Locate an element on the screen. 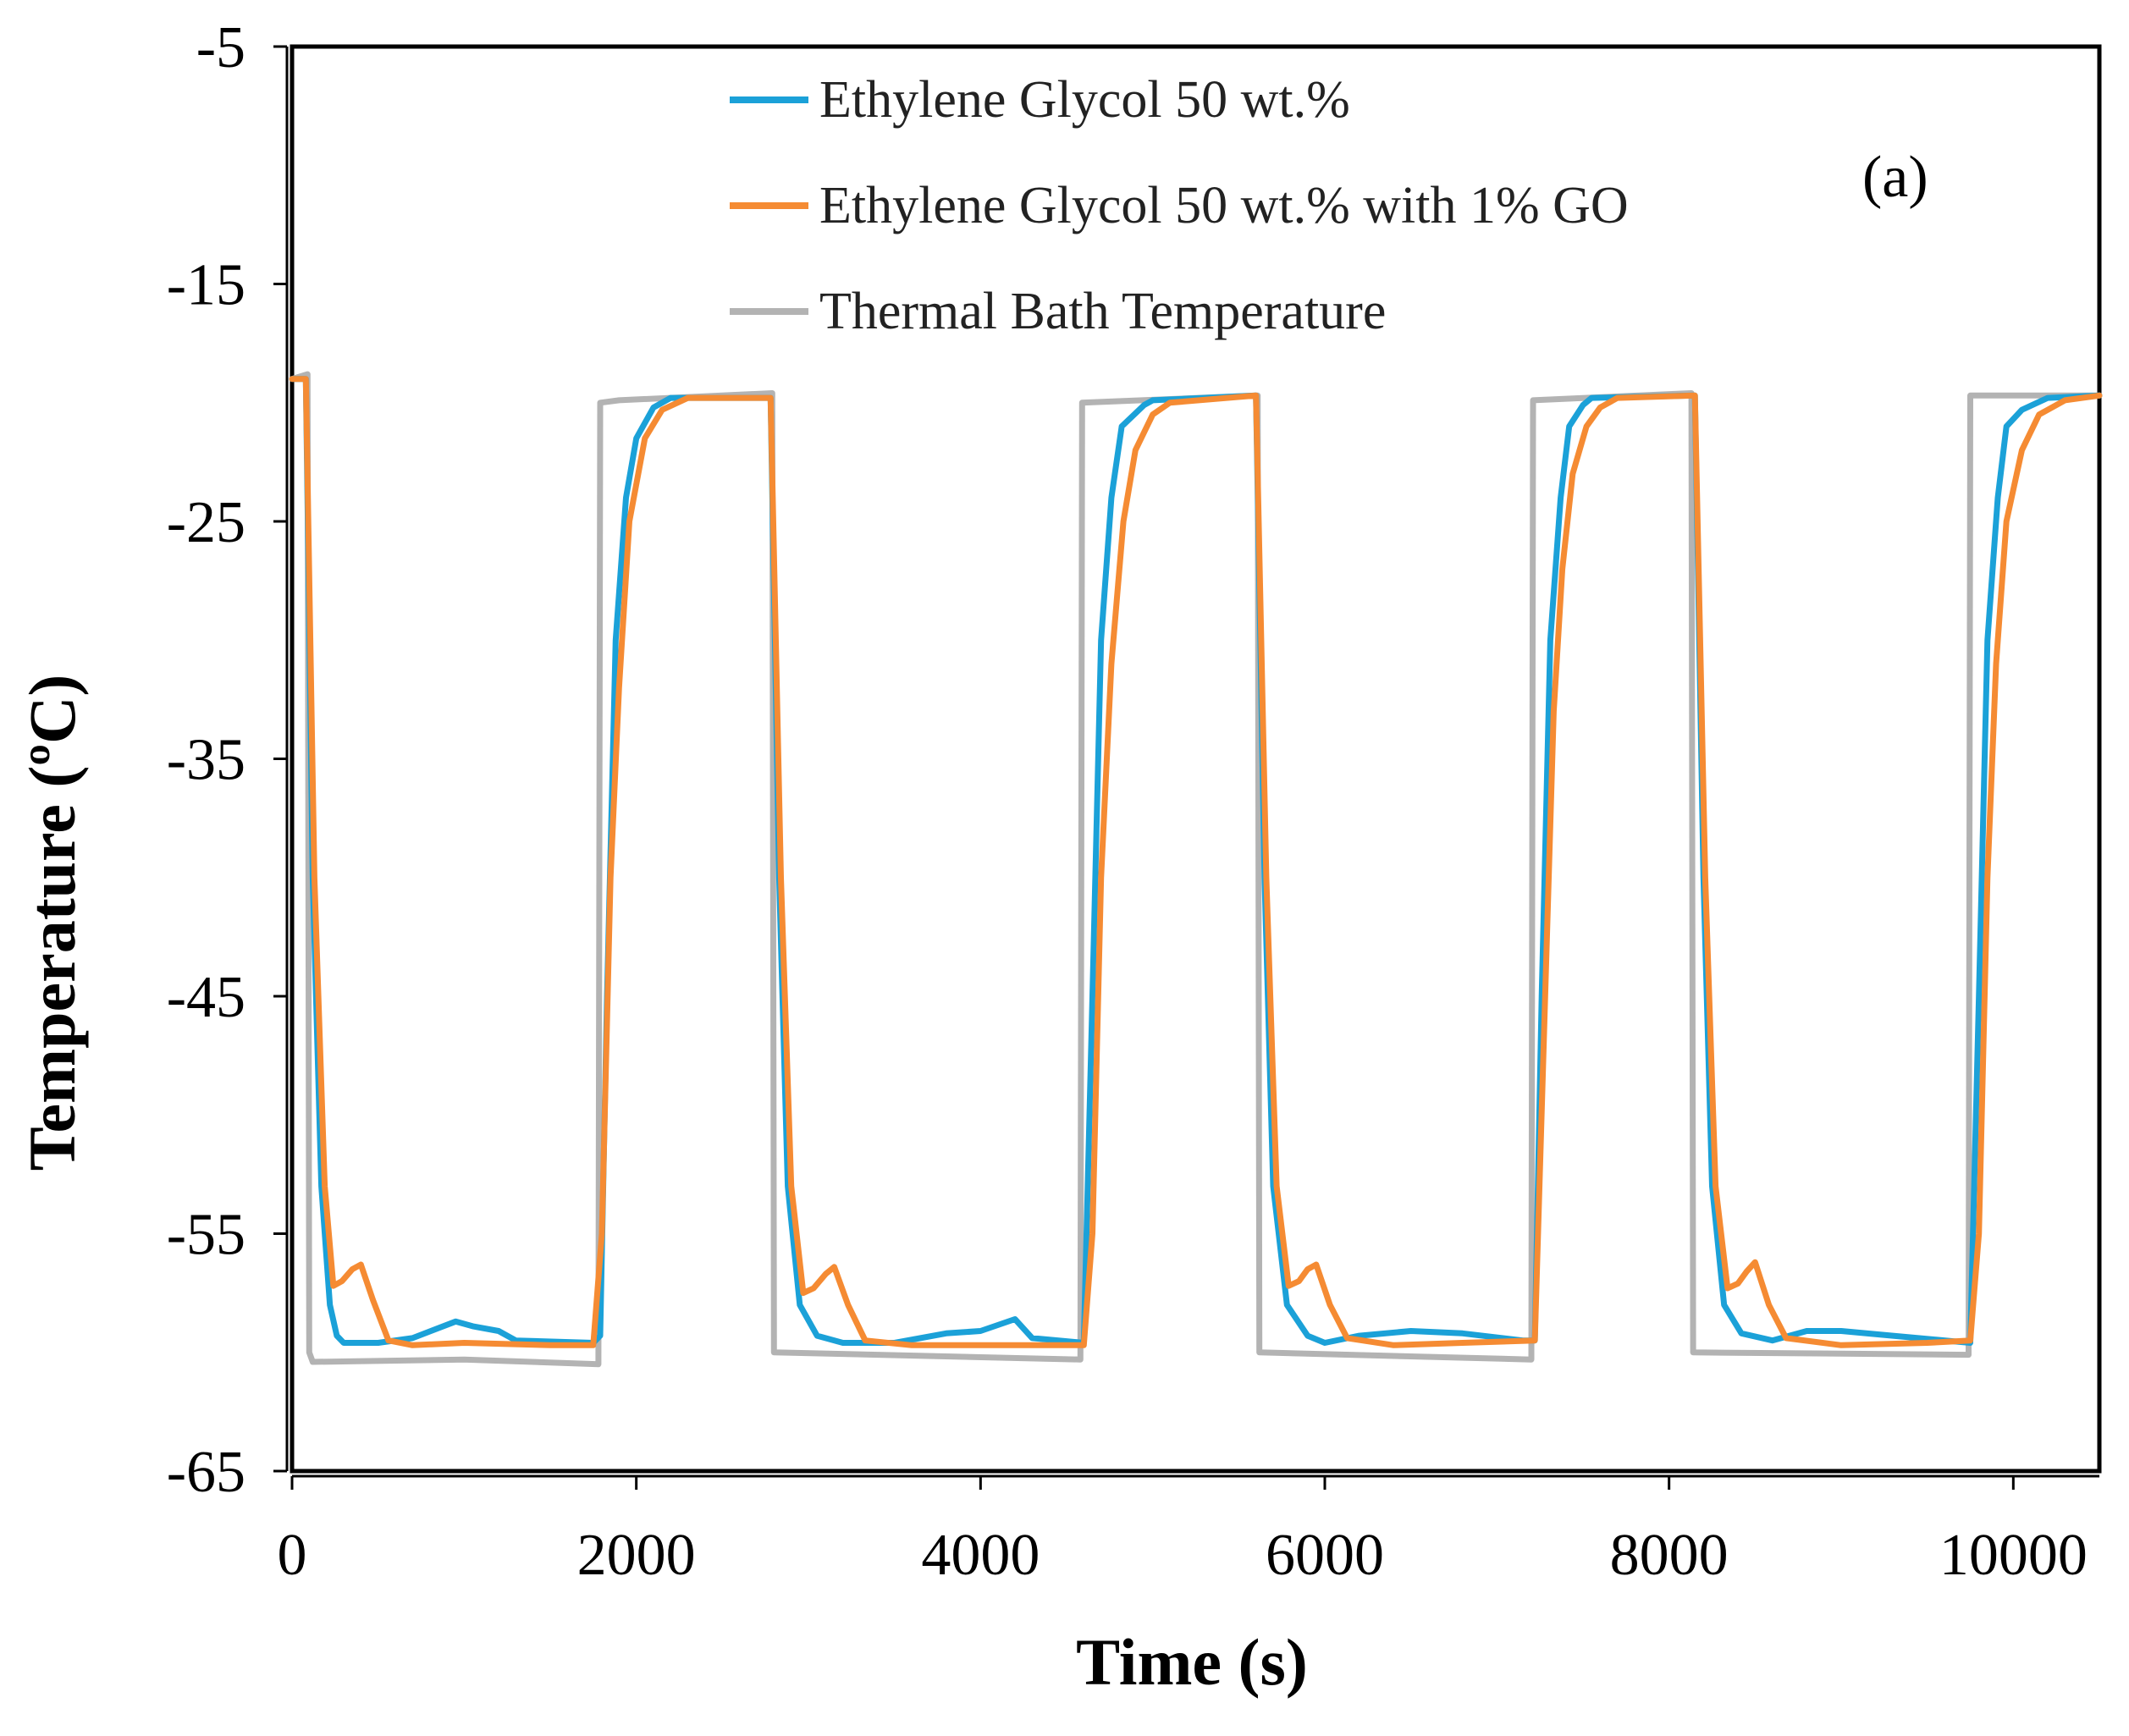 Image resolution: width=2129 pixels, height=1736 pixels. y-axis-title: Temperature (ºC) is located at coordinates (52, 923).